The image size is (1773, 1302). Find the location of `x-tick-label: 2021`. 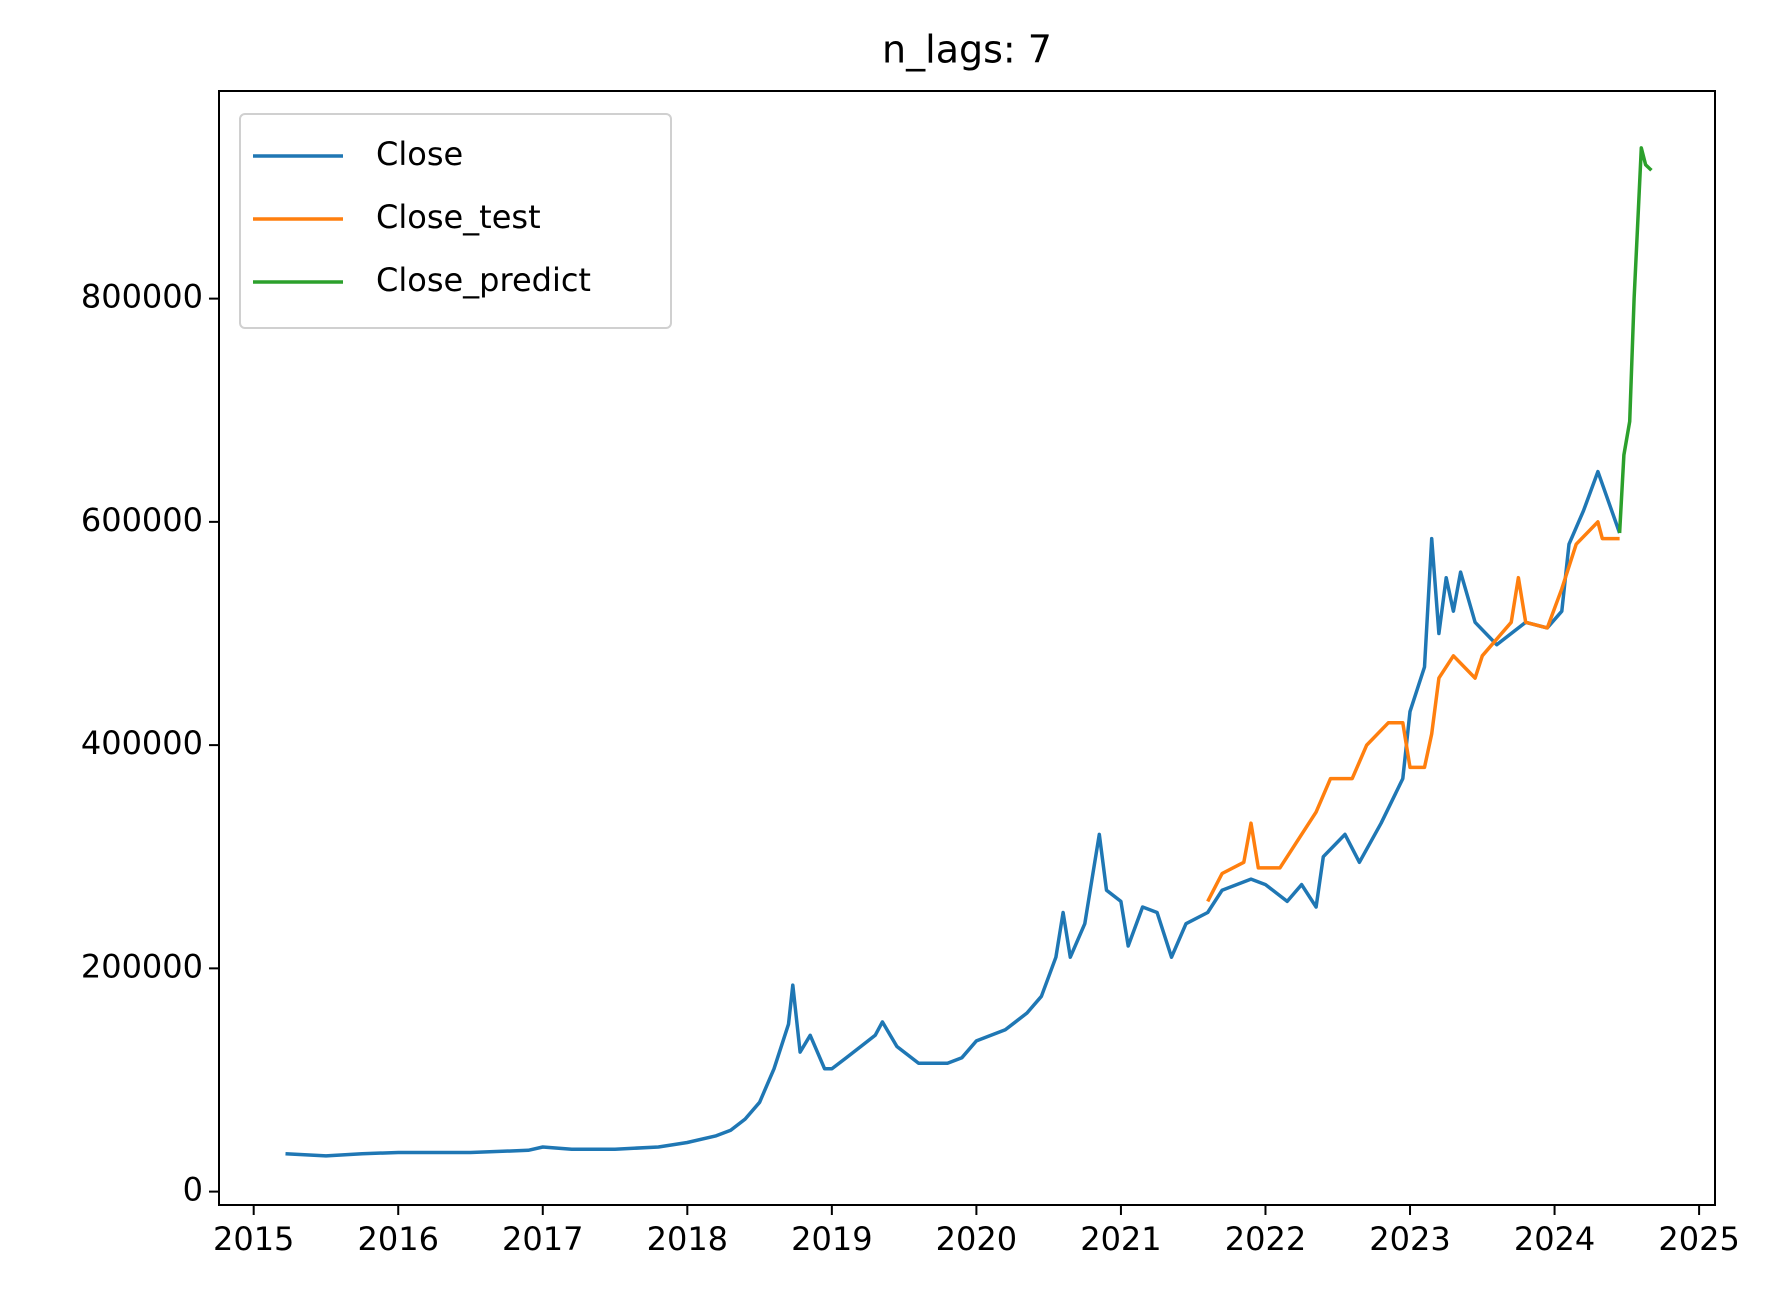

x-tick-label: 2021 is located at coordinates (1120, 1239).